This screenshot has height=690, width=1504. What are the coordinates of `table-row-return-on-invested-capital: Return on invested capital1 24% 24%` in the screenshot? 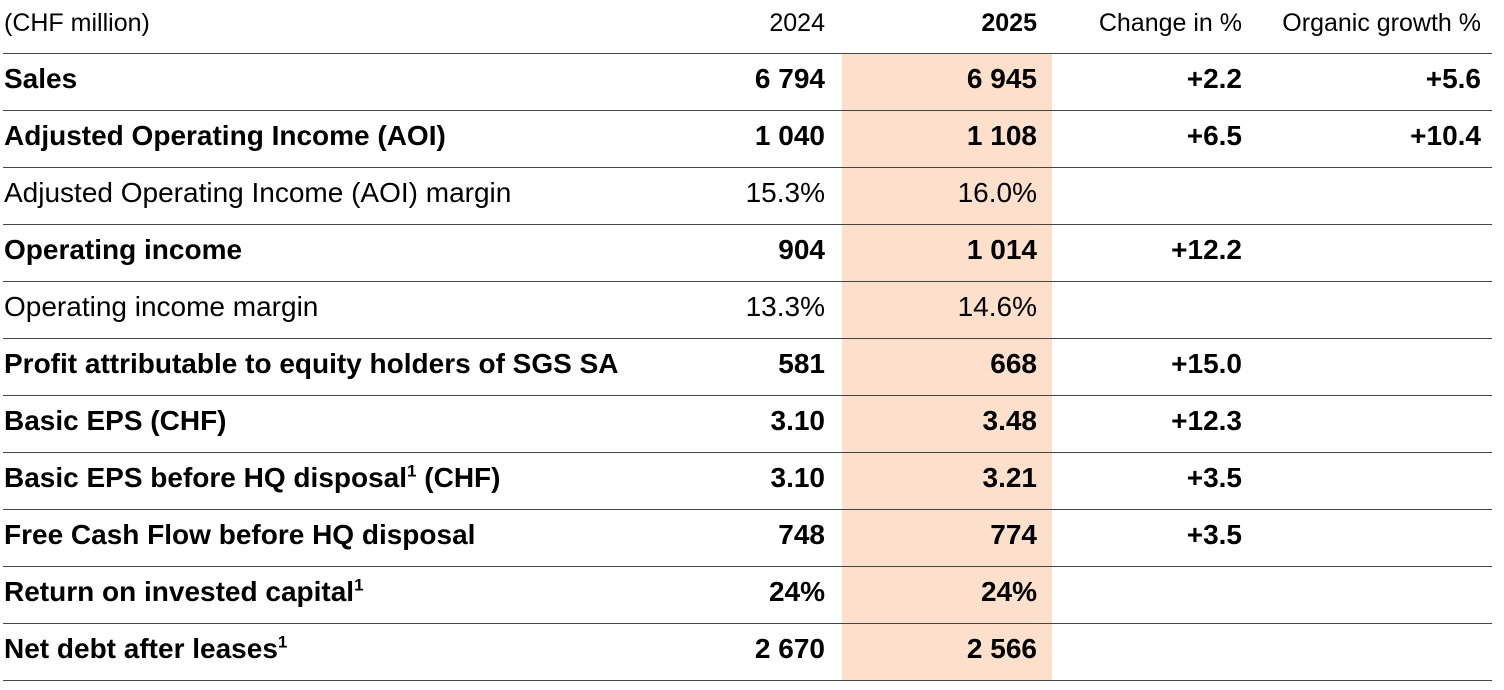 It's located at (747, 594).